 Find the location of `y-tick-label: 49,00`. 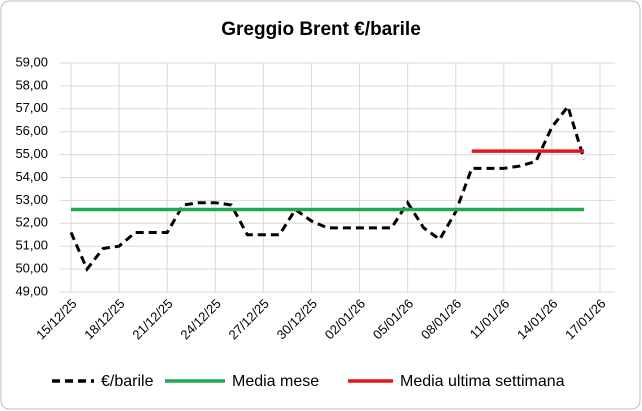

y-tick-label: 49,00 is located at coordinates (31, 290).